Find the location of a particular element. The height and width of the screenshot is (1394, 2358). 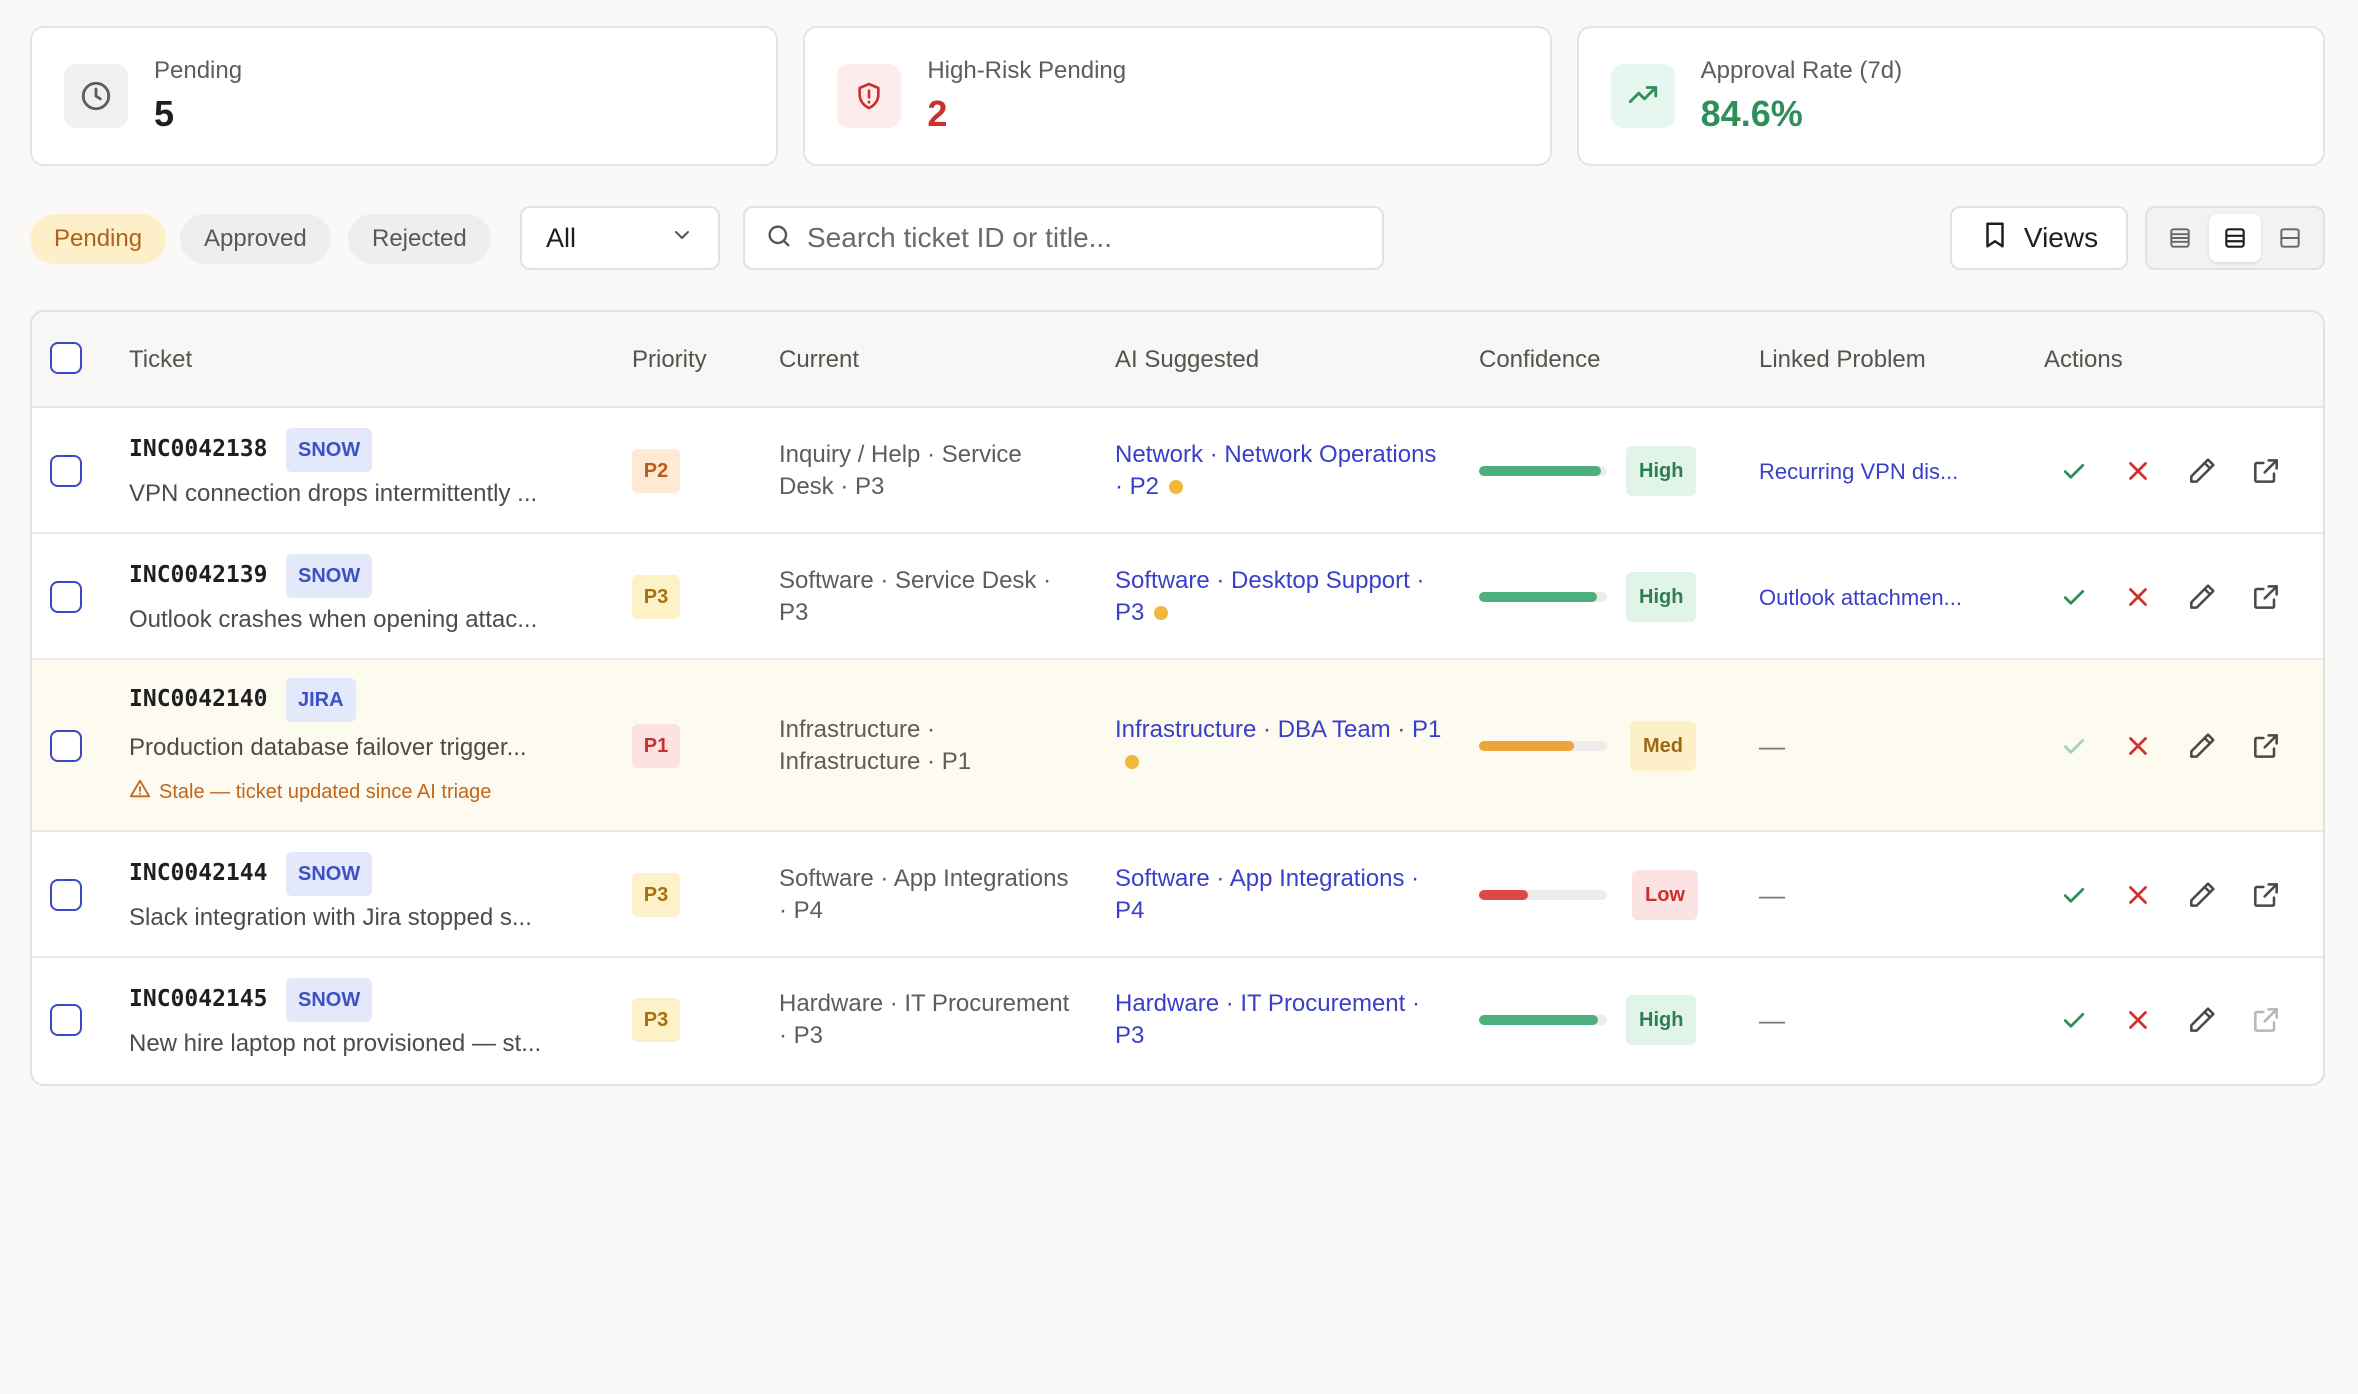

views-button: Views is located at coordinates (2039, 238).